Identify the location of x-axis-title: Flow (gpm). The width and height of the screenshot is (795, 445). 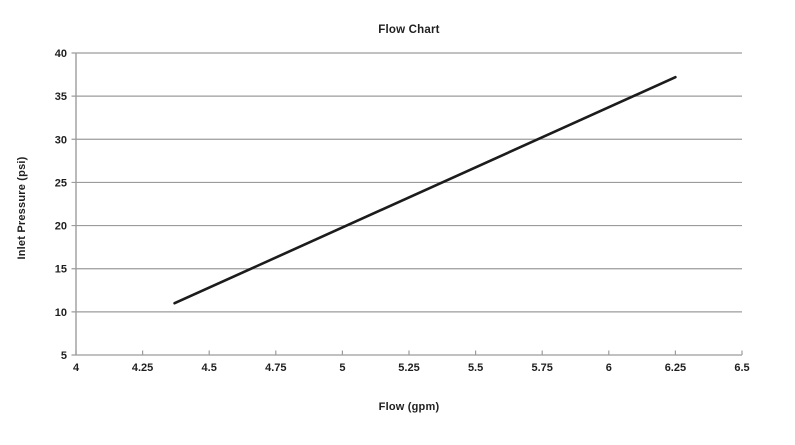
(409, 407).